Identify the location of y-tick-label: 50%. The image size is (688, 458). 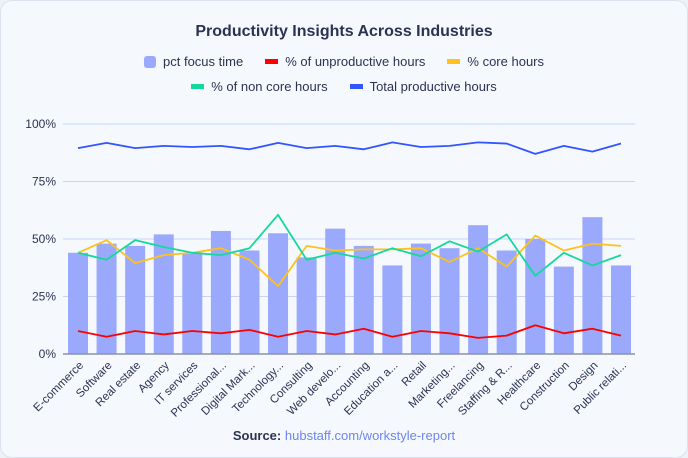
(44, 239).